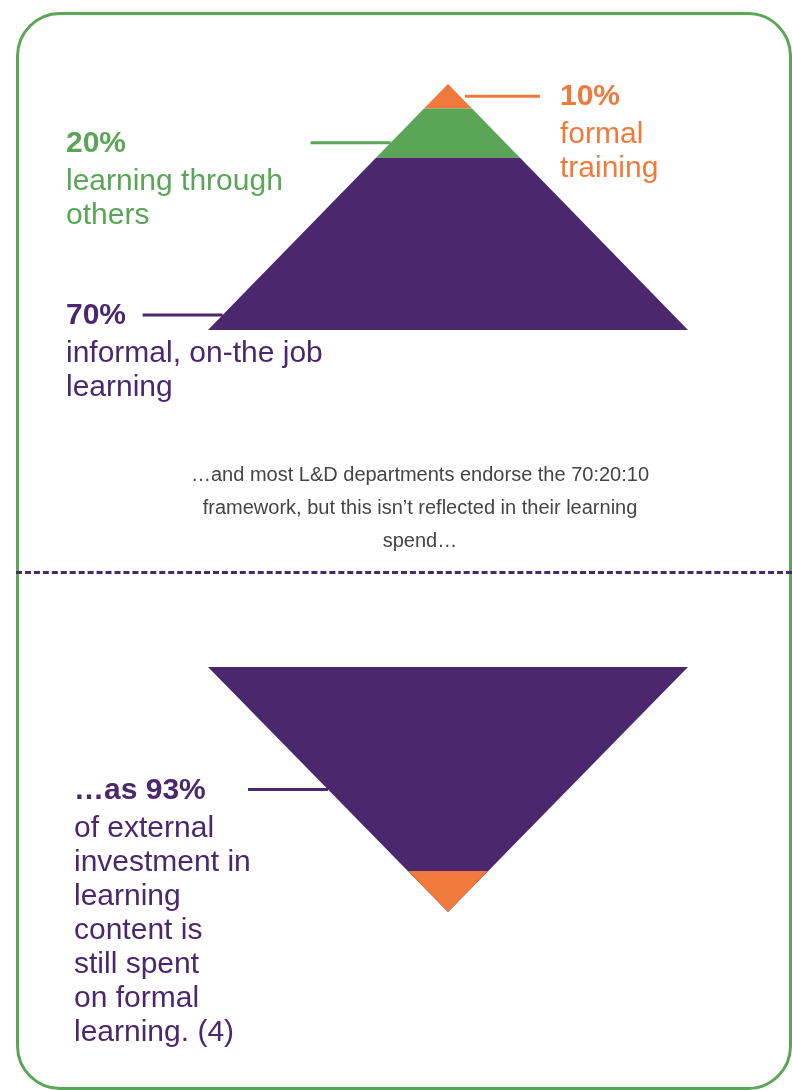 The height and width of the screenshot is (1090, 792). What do you see at coordinates (174, 196) in the screenshot?
I see `category-label: learning through others` at bounding box center [174, 196].